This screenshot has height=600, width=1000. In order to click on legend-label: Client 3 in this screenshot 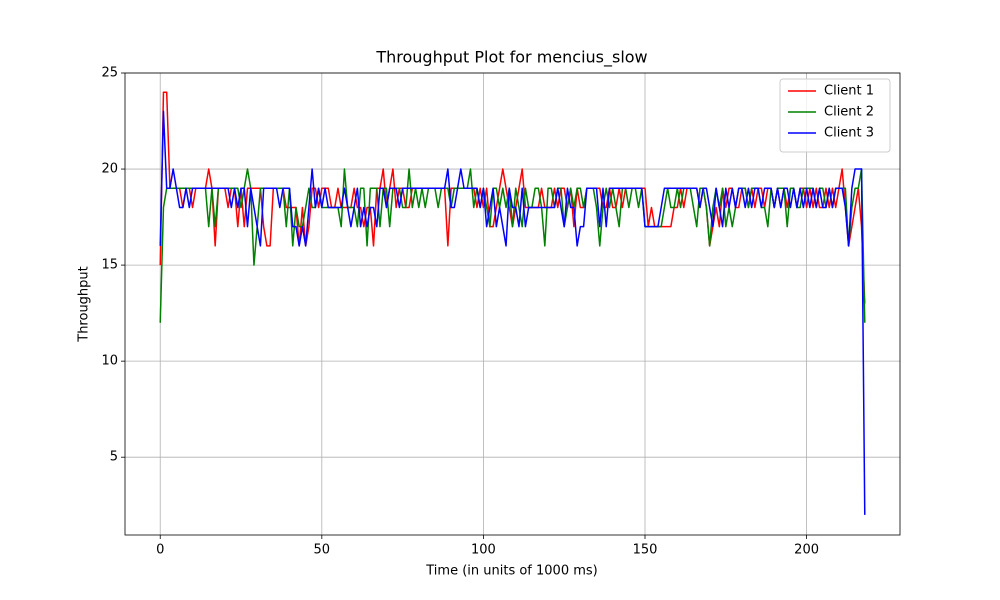, I will do `click(849, 133)`.